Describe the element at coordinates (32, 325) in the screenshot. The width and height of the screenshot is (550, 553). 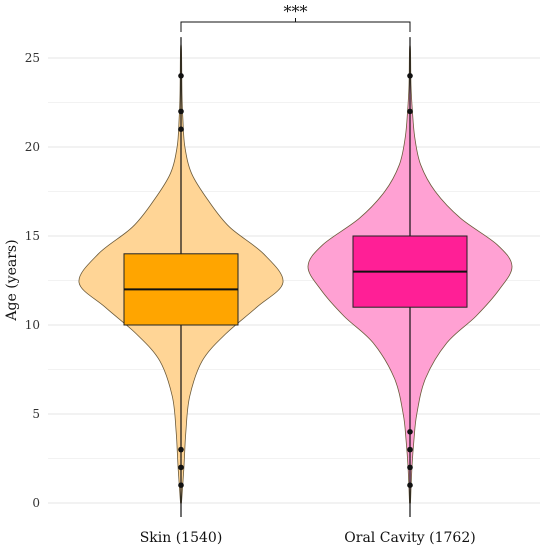
I see `y-tick-label: 10` at that location.